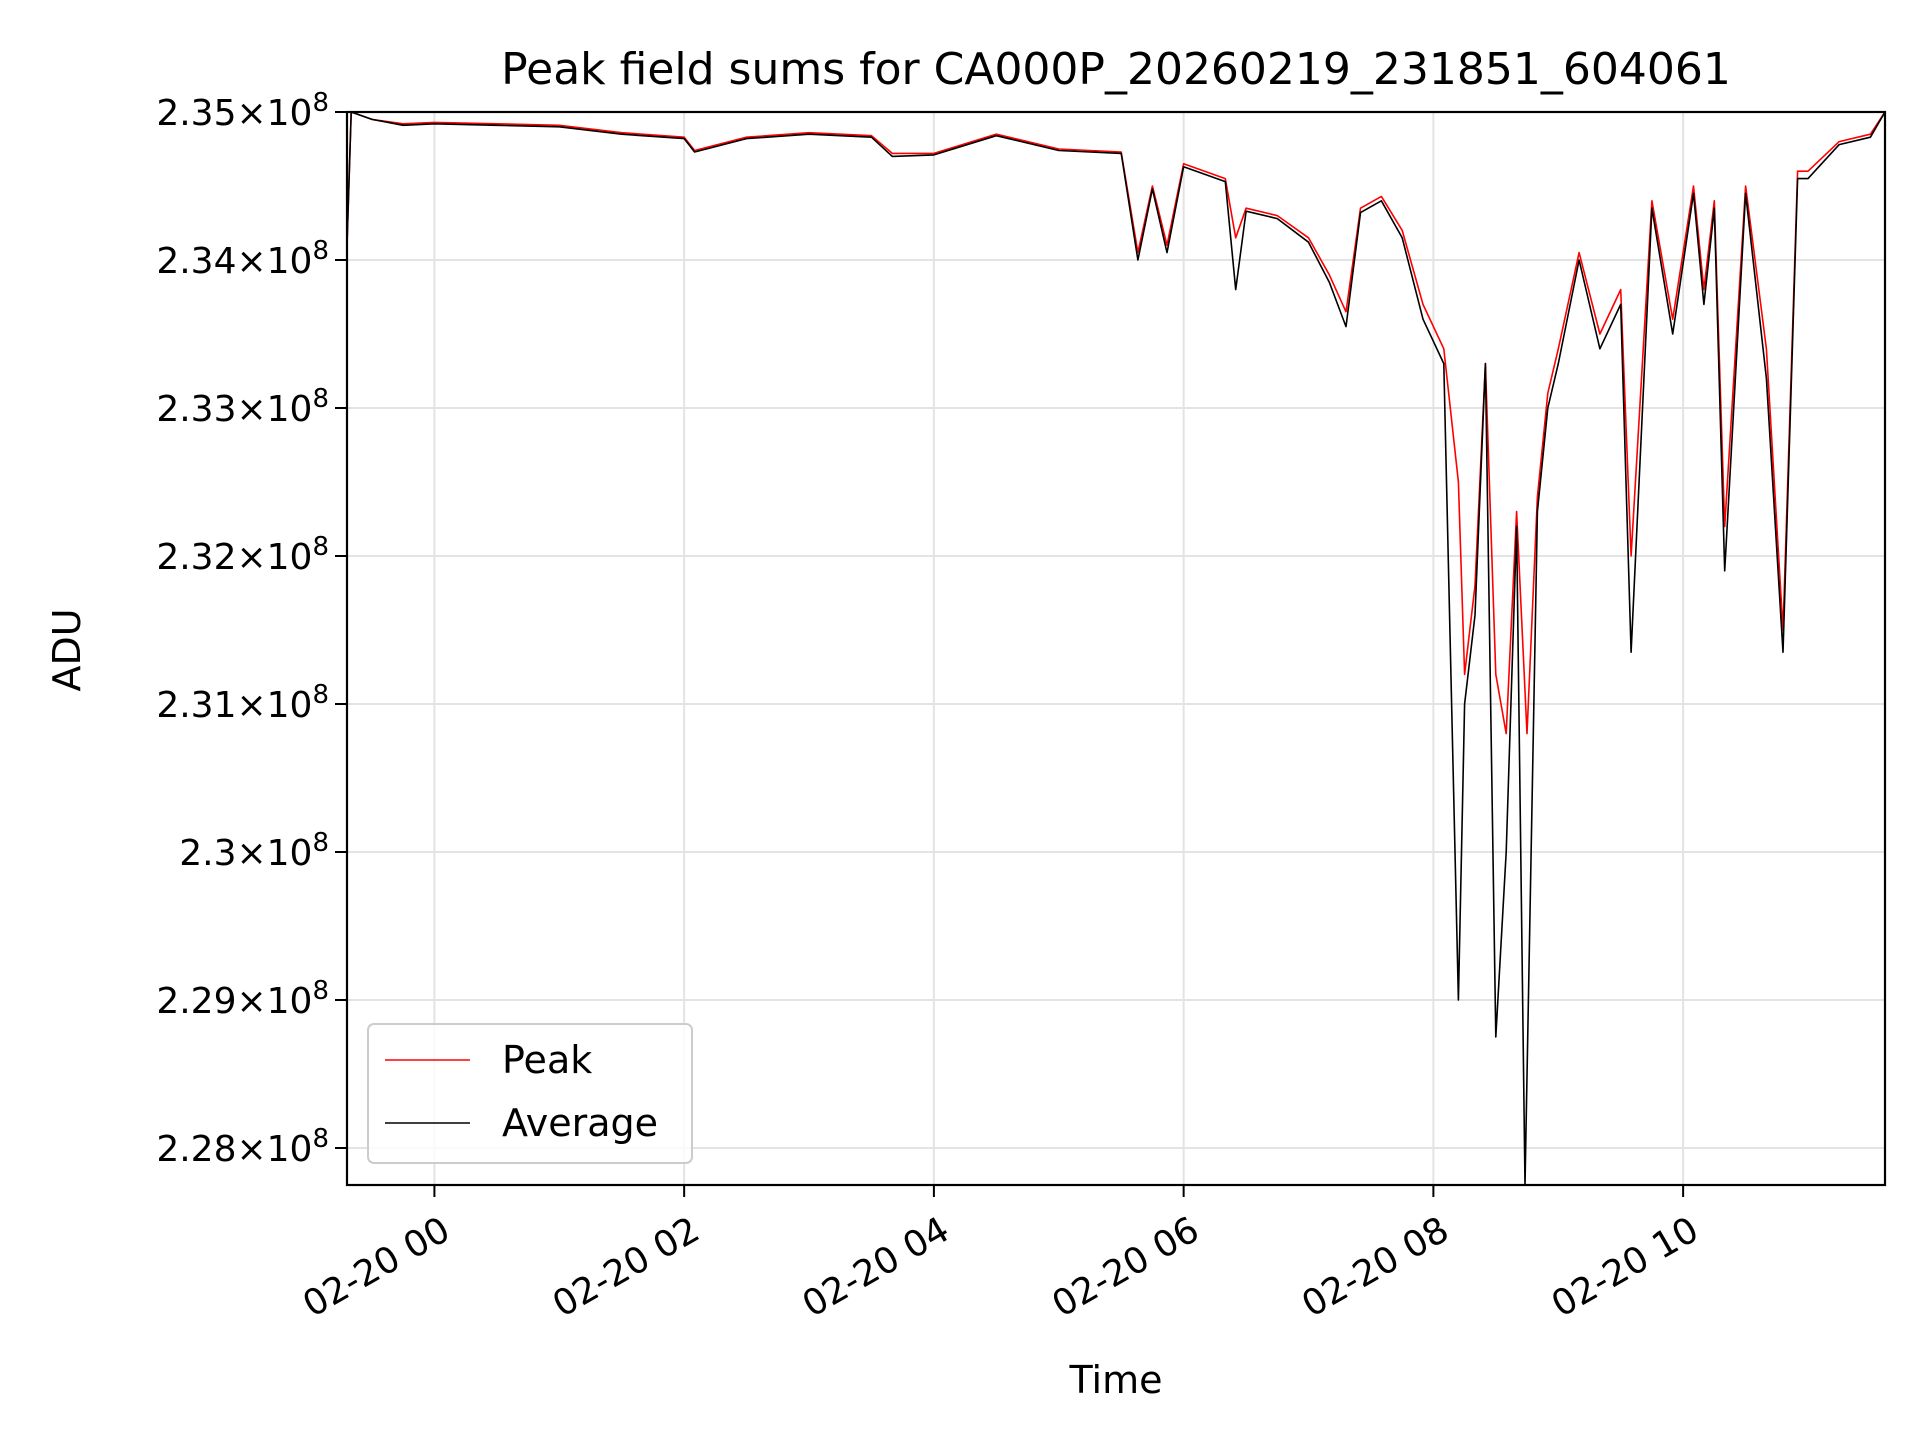 The image size is (1920, 1440). I want to click on y-tick-label: 2.3×108, so click(254, 851).